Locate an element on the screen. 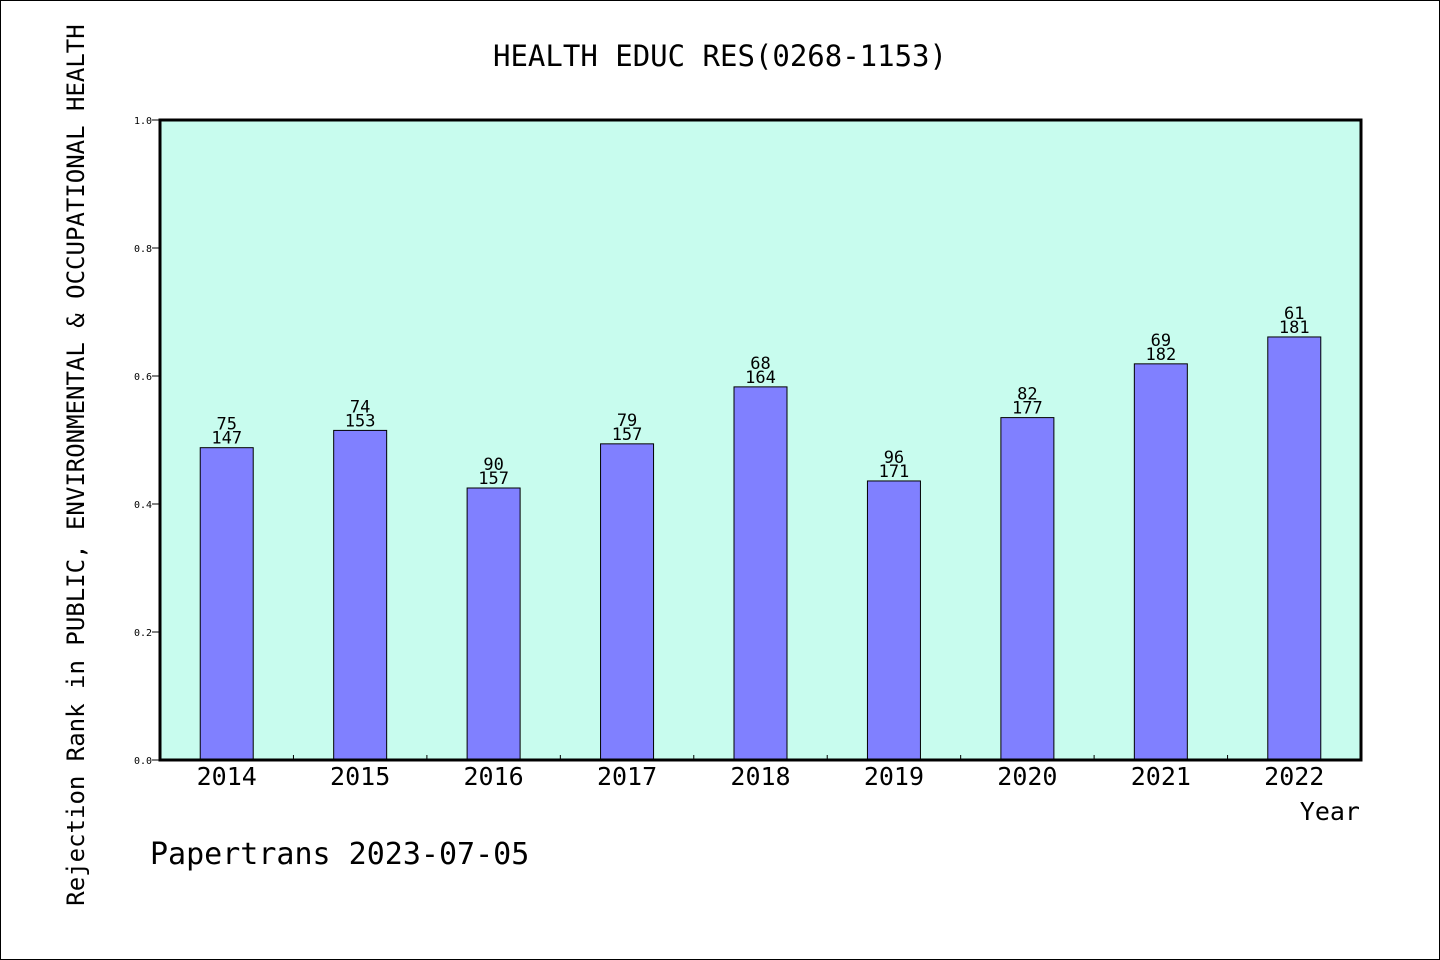  bar-label-bottom-2015: 153 is located at coordinates (360, 421).